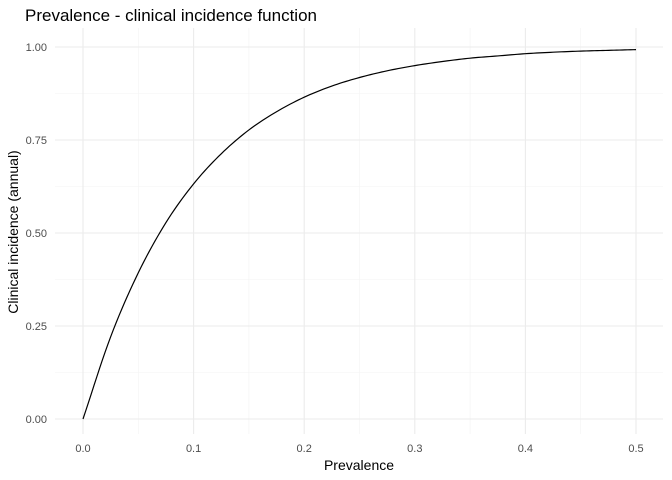 The height and width of the screenshot is (480, 672). I want to click on y-tick-label: 0.00, so click(36, 420).